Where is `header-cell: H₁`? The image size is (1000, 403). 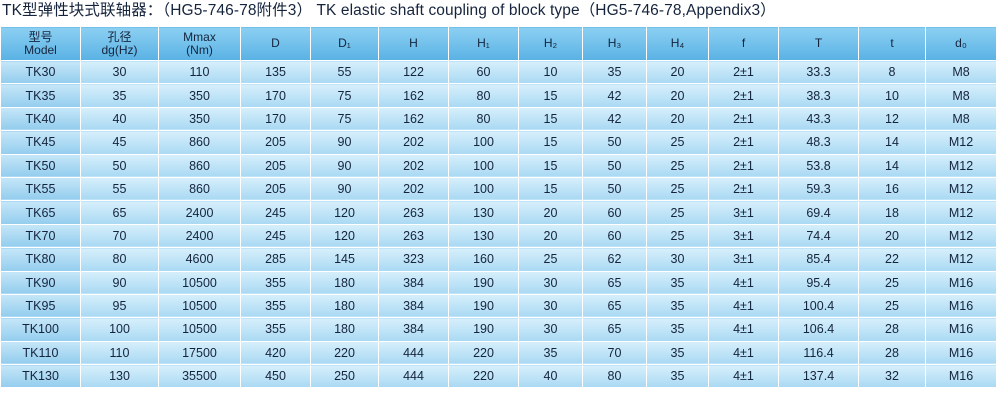 header-cell: H₁ is located at coordinates (483, 43).